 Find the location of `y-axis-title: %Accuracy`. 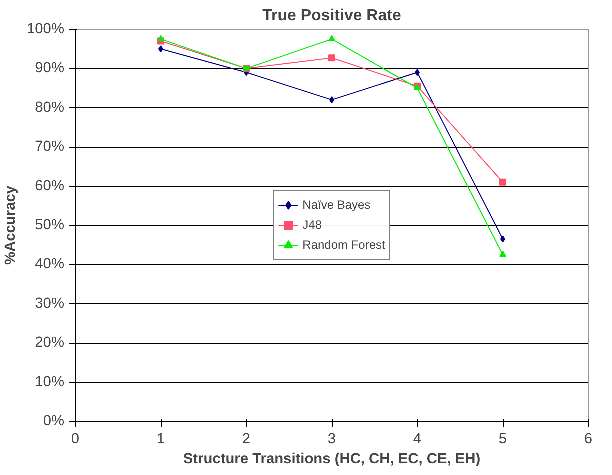

y-axis-title: %Accuracy is located at coordinates (11, 225).